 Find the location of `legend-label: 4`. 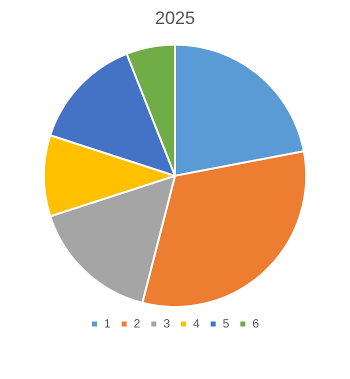

legend-label: 4 is located at coordinates (196, 323).